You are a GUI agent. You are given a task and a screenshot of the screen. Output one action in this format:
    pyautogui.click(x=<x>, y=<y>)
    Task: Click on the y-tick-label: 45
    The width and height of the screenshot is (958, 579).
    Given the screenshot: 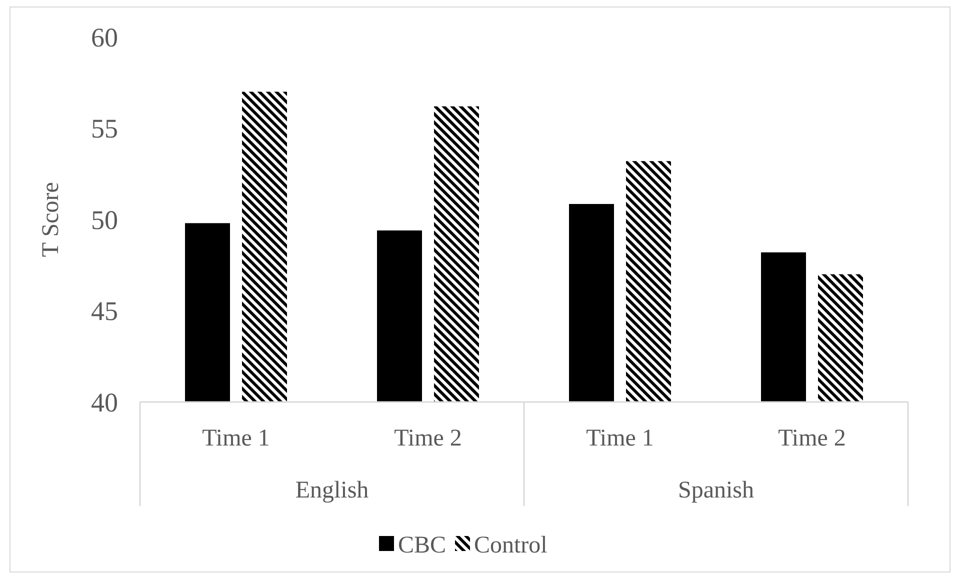 What is the action you would take?
    pyautogui.click(x=104, y=311)
    